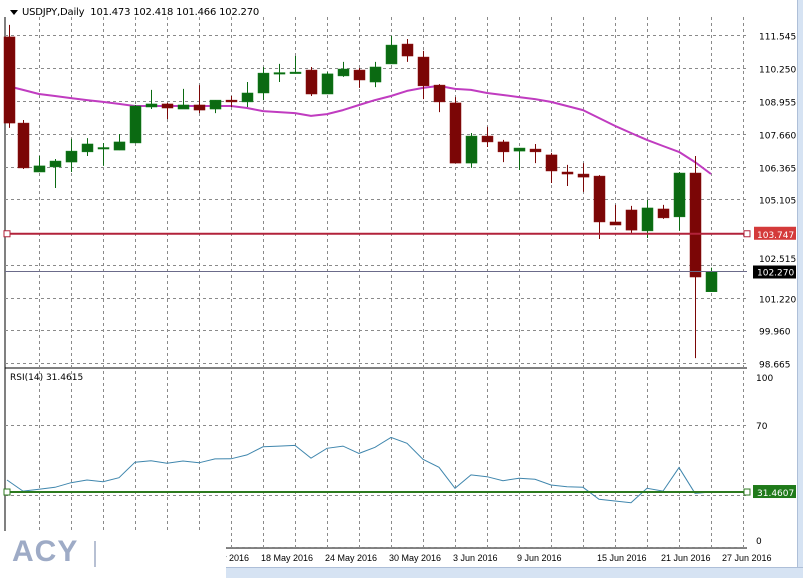 This screenshot has height=578, width=803. I want to click on logo-text: ACY, so click(45, 551).